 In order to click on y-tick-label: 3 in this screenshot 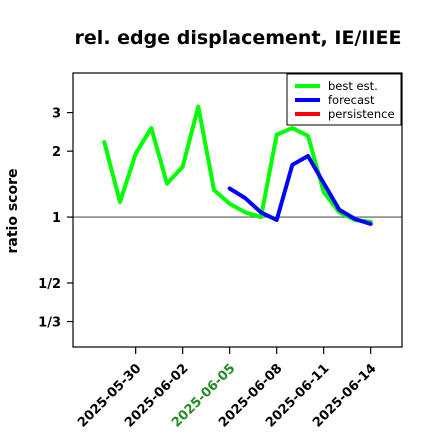, I will do `click(56, 114)`.